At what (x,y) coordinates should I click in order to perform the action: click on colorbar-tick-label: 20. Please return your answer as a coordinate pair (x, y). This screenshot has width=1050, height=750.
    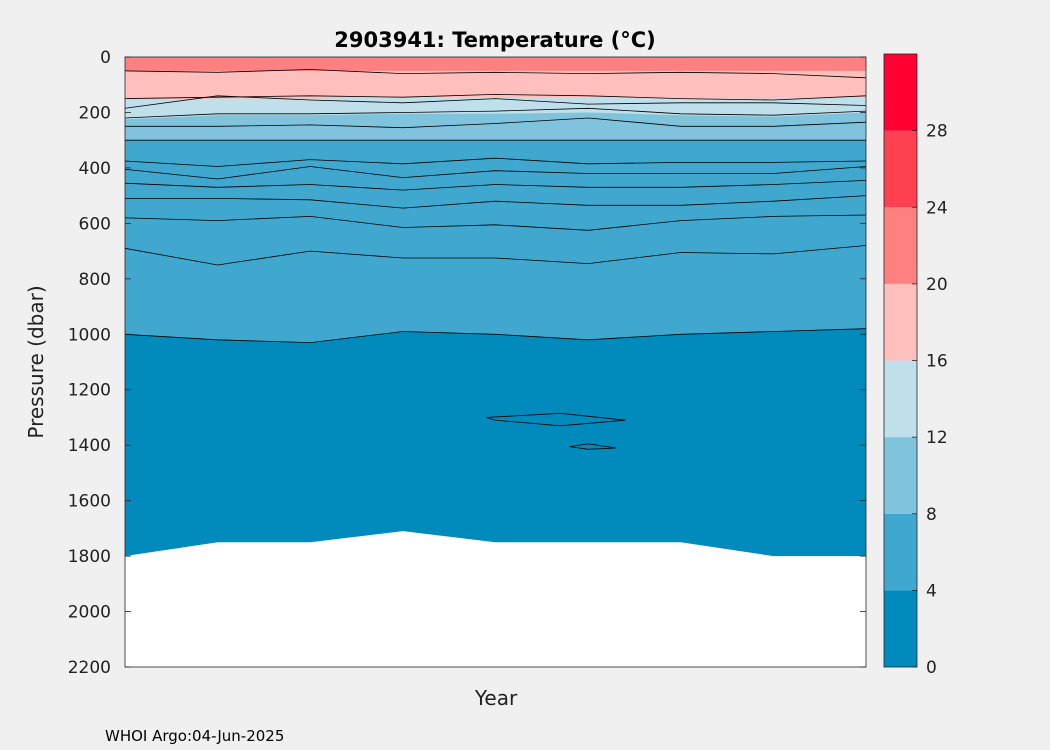
    Looking at the image, I should click on (937, 285).